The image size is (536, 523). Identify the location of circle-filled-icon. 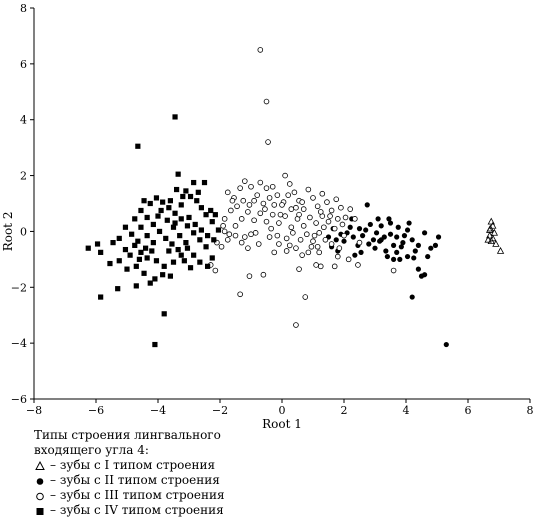
(40, 481).